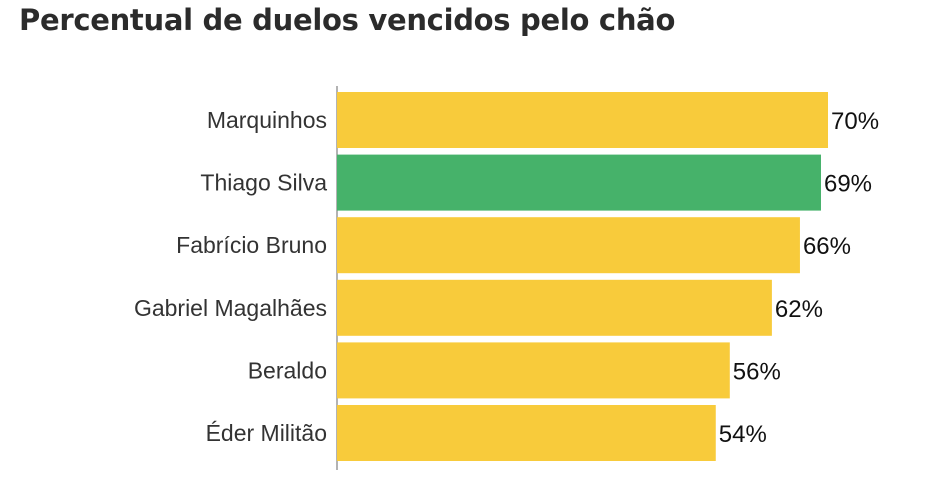  Describe the element at coordinates (347, 20) in the screenshot. I see `chart-title: Percentual de duelos vencidos pelo chão` at that location.